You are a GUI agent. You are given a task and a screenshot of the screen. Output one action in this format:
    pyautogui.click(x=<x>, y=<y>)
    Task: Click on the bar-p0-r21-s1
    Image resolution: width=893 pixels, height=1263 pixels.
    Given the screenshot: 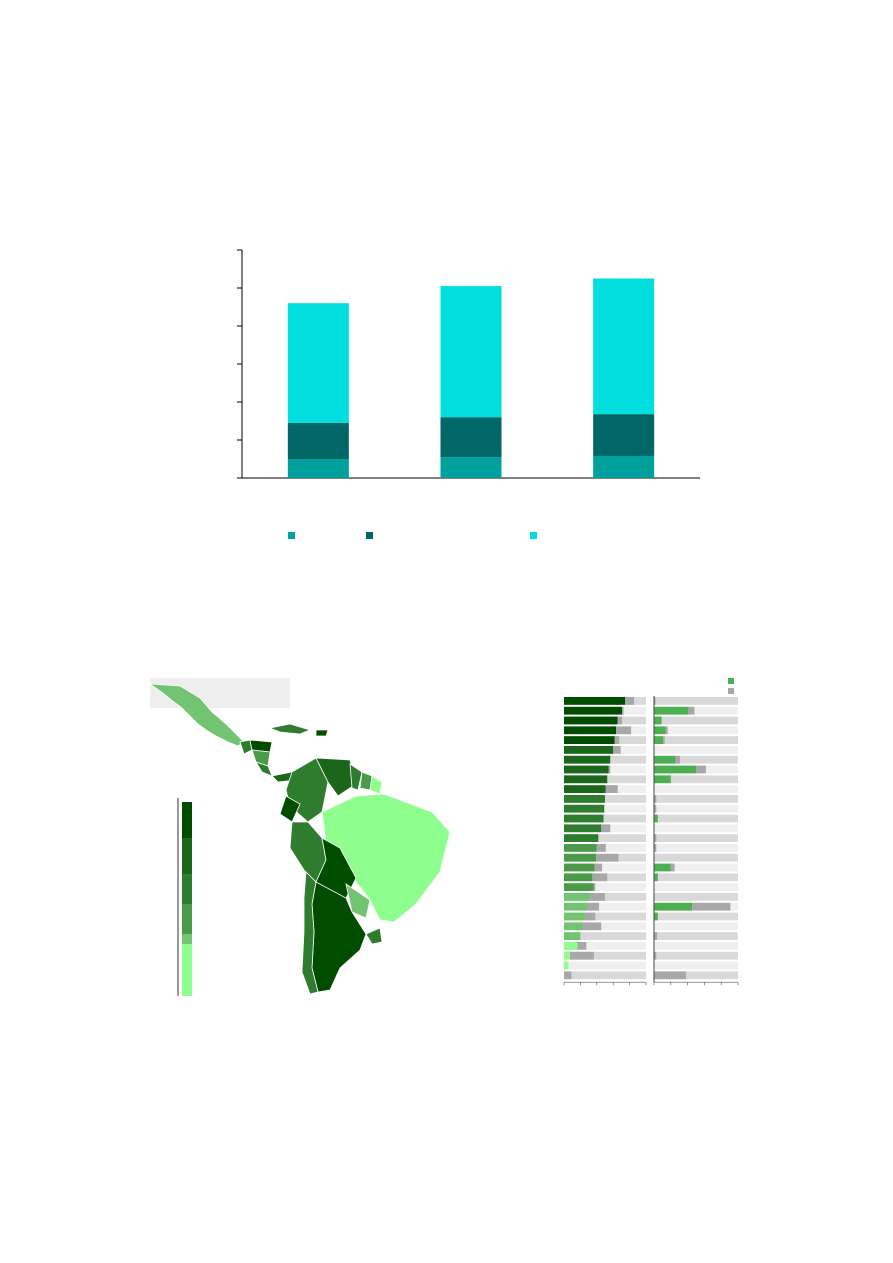 What is the action you would take?
    pyautogui.click(x=593, y=906)
    